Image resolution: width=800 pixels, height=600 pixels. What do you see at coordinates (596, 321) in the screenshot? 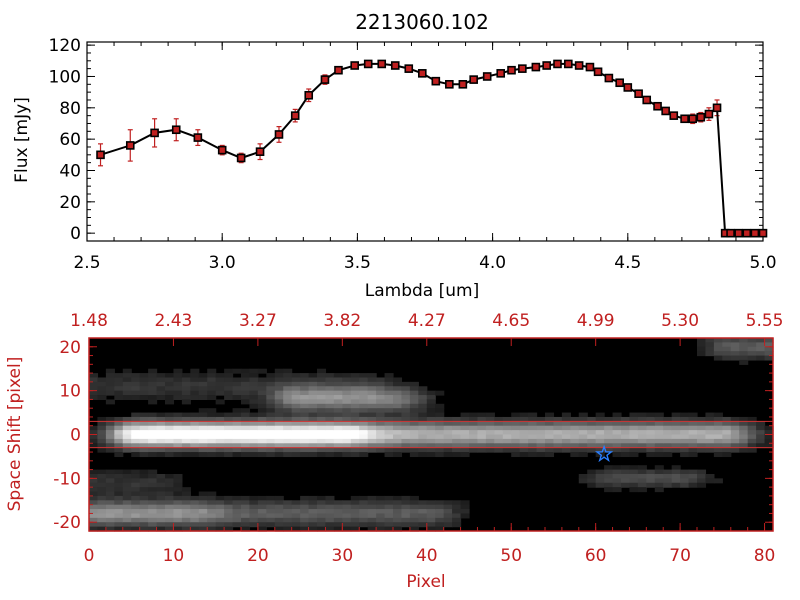
I see `image-top-tick-label: 4.99` at bounding box center [596, 321].